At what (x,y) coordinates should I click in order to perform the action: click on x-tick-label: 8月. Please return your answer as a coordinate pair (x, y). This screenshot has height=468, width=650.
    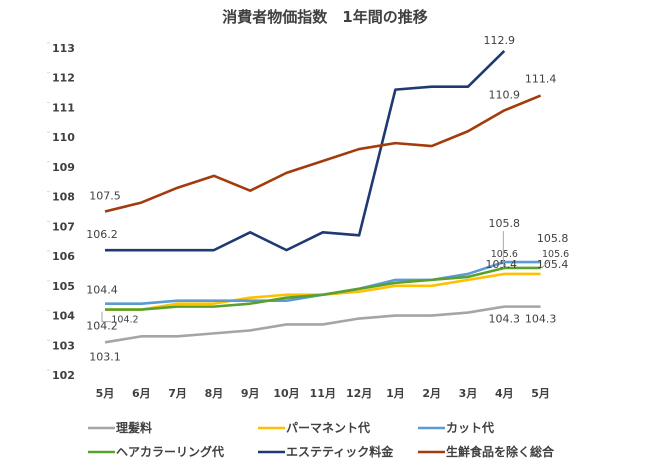
    Looking at the image, I should click on (214, 393).